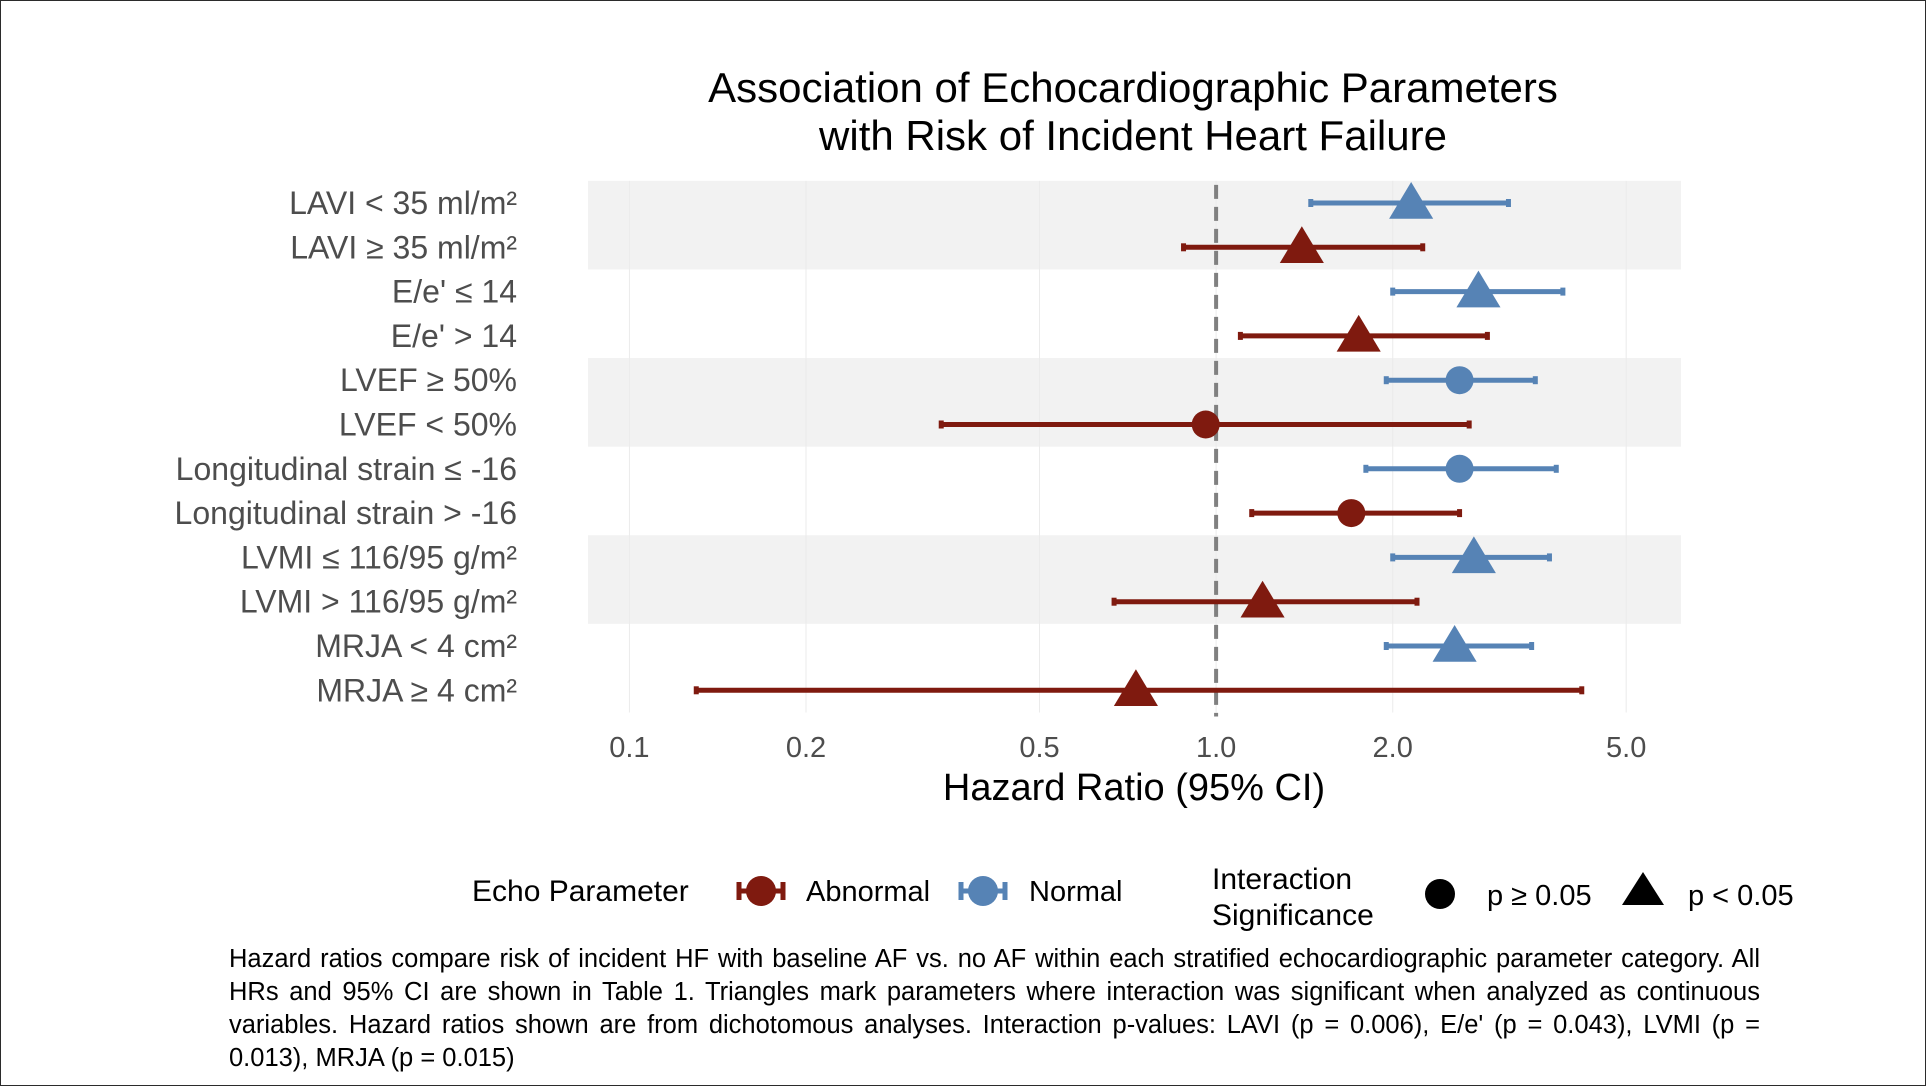 This screenshot has height=1086, width=1926. I want to click on legend-significance-title-line-1: Interaction, so click(1282, 879).